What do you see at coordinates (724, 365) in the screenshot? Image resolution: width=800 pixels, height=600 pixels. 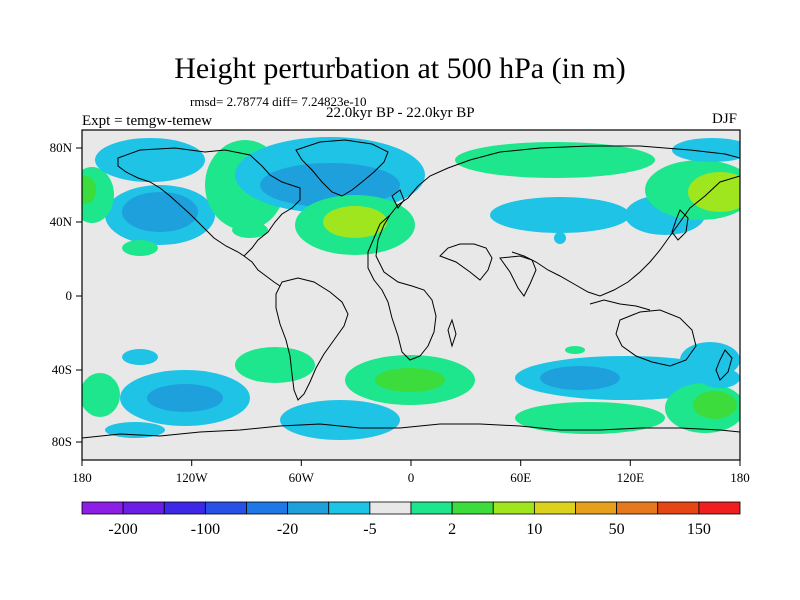 I see `new-zealand-coast` at bounding box center [724, 365].